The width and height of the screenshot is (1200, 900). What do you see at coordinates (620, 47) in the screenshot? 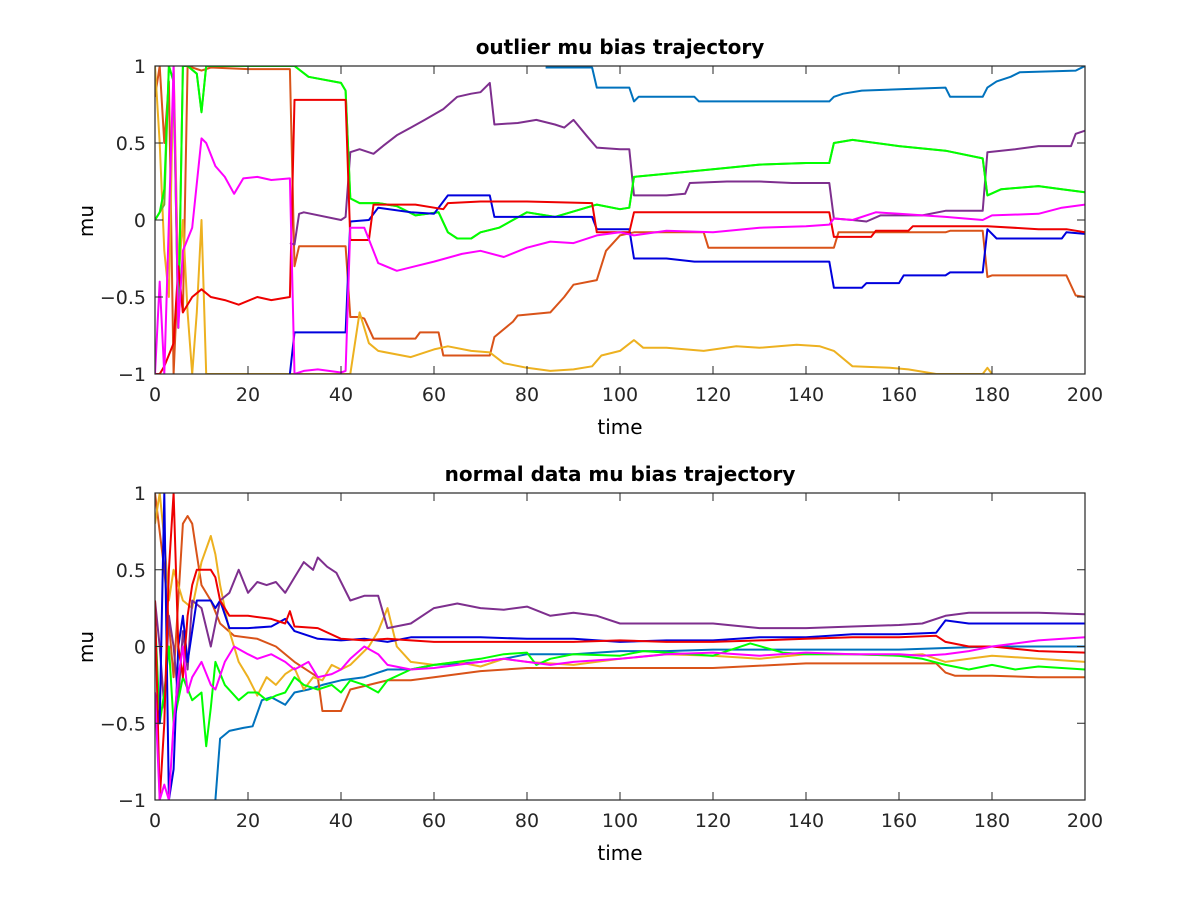
I see `plot-title: outlier mu bias trajectory` at bounding box center [620, 47].